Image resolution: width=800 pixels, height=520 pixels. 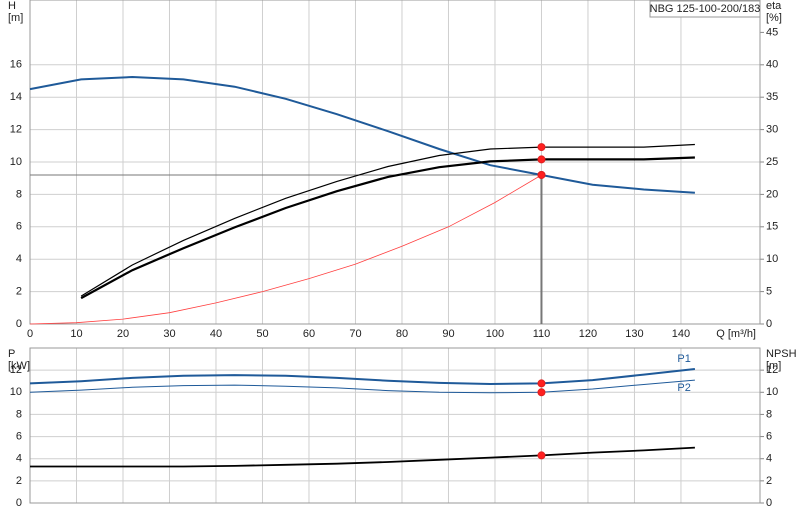 I want to click on y2-tick-label: 25, so click(x=772, y=162).